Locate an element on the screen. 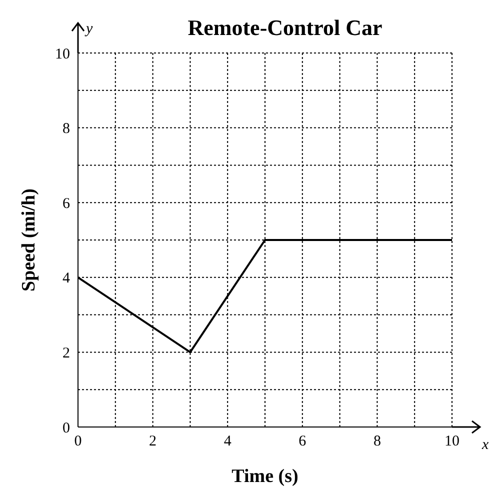  y-tick-label: 10 is located at coordinates (62, 54).